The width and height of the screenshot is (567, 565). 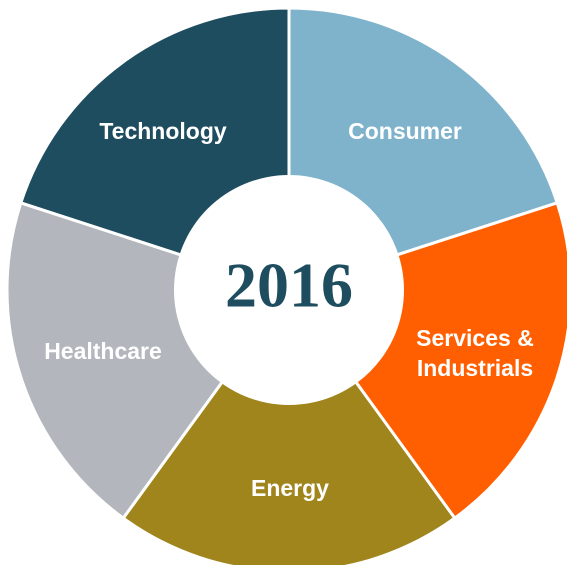 What do you see at coordinates (289, 285) in the screenshot?
I see `center-label: 2016` at bounding box center [289, 285].